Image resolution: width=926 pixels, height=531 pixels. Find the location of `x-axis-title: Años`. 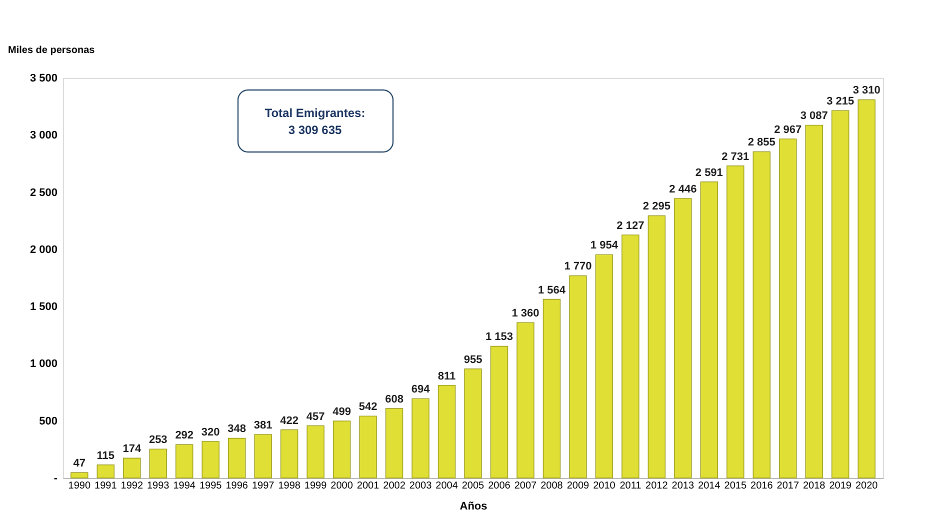

x-axis-title: Años is located at coordinates (474, 506).